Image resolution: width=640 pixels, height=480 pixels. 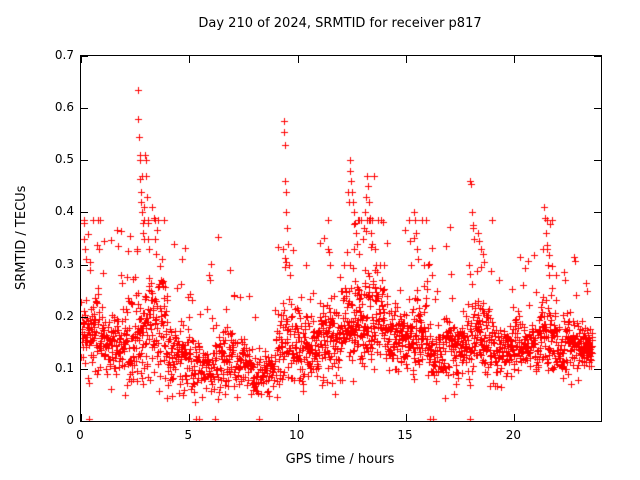 What do you see at coordinates (64, 315) in the screenshot?
I see `y-tick-label: 0.2` at bounding box center [64, 315].